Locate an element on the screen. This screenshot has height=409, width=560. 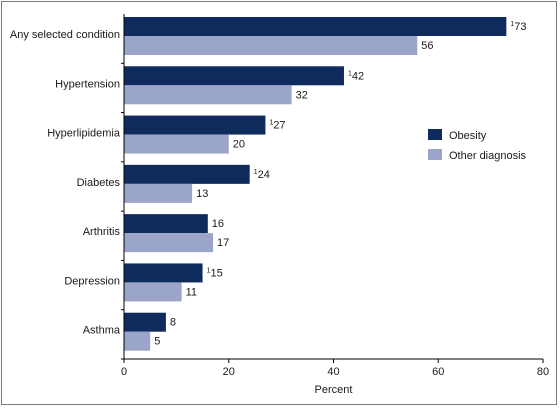
obesity-value-label: 124 is located at coordinates (262, 175).